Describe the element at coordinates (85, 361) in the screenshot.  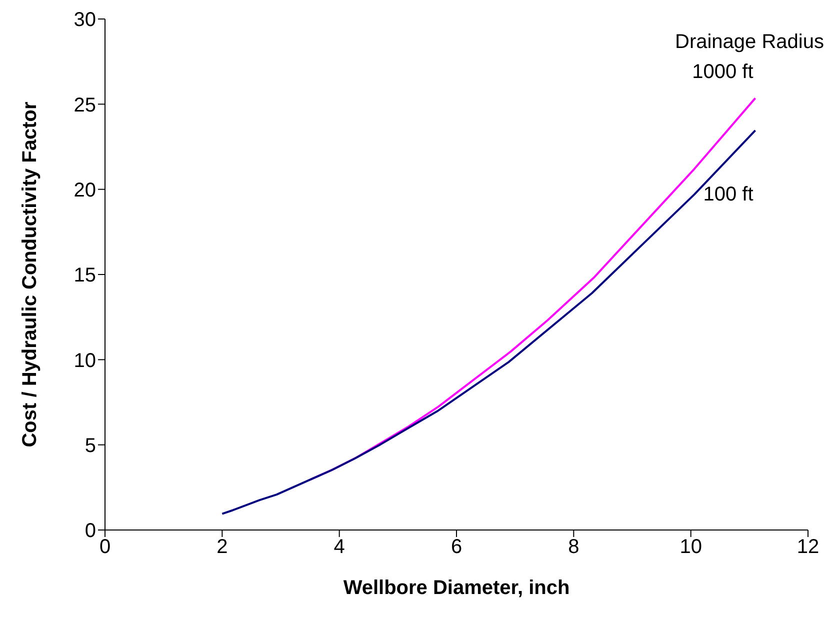
I see `y-tick-label: 10` at that location.